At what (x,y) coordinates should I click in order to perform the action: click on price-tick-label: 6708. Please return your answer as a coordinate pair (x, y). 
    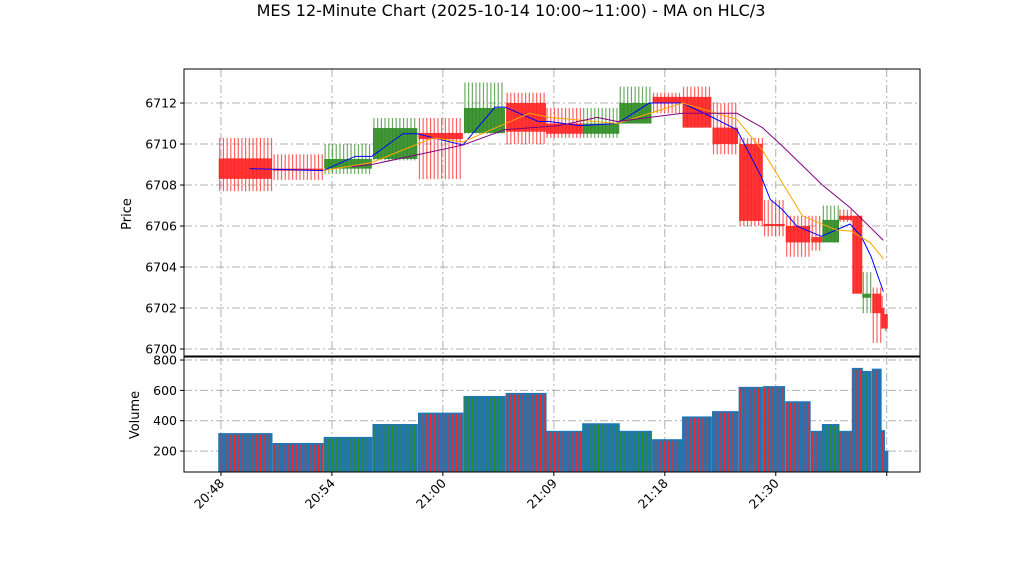
    Looking at the image, I should click on (161, 185).